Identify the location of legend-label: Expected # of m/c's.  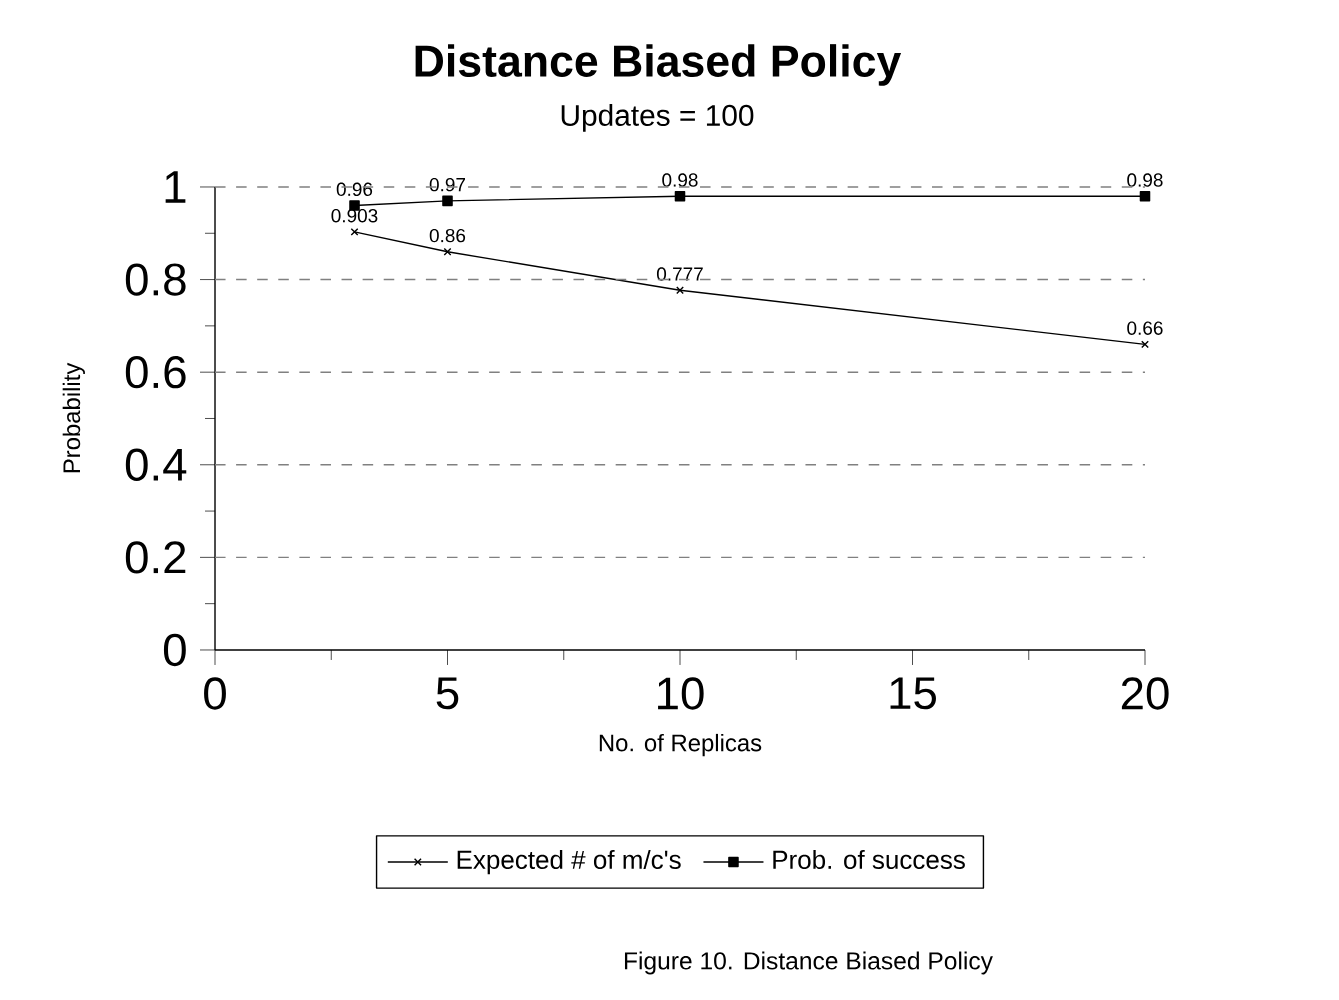
(569, 862).